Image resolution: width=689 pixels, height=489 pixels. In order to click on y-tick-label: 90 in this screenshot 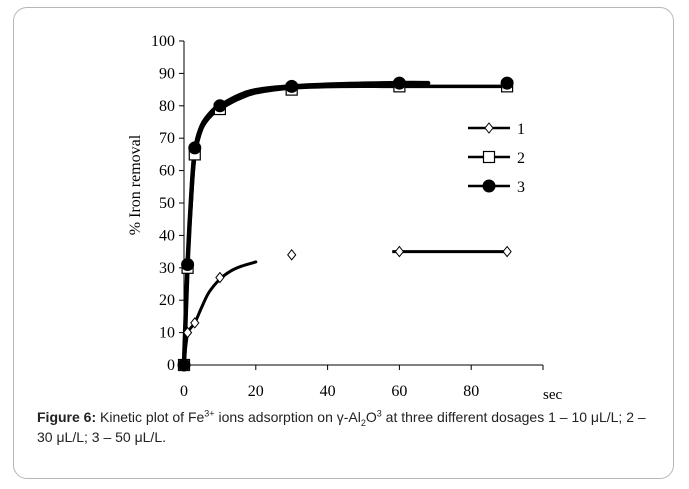, I will do `click(167, 73)`.